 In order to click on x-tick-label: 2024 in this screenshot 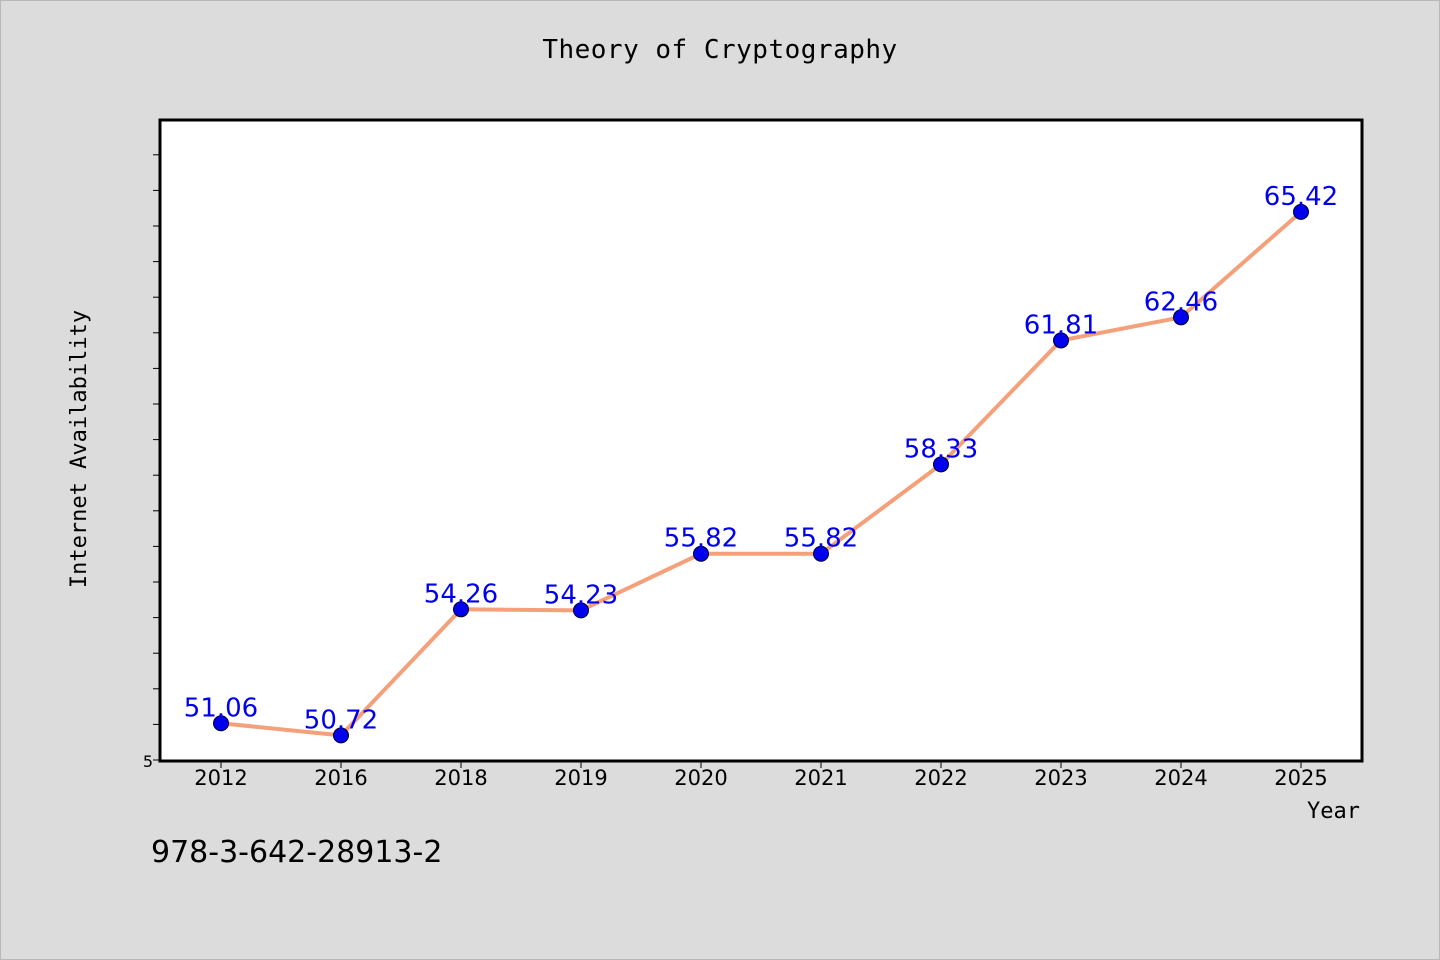, I will do `click(1180, 778)`.